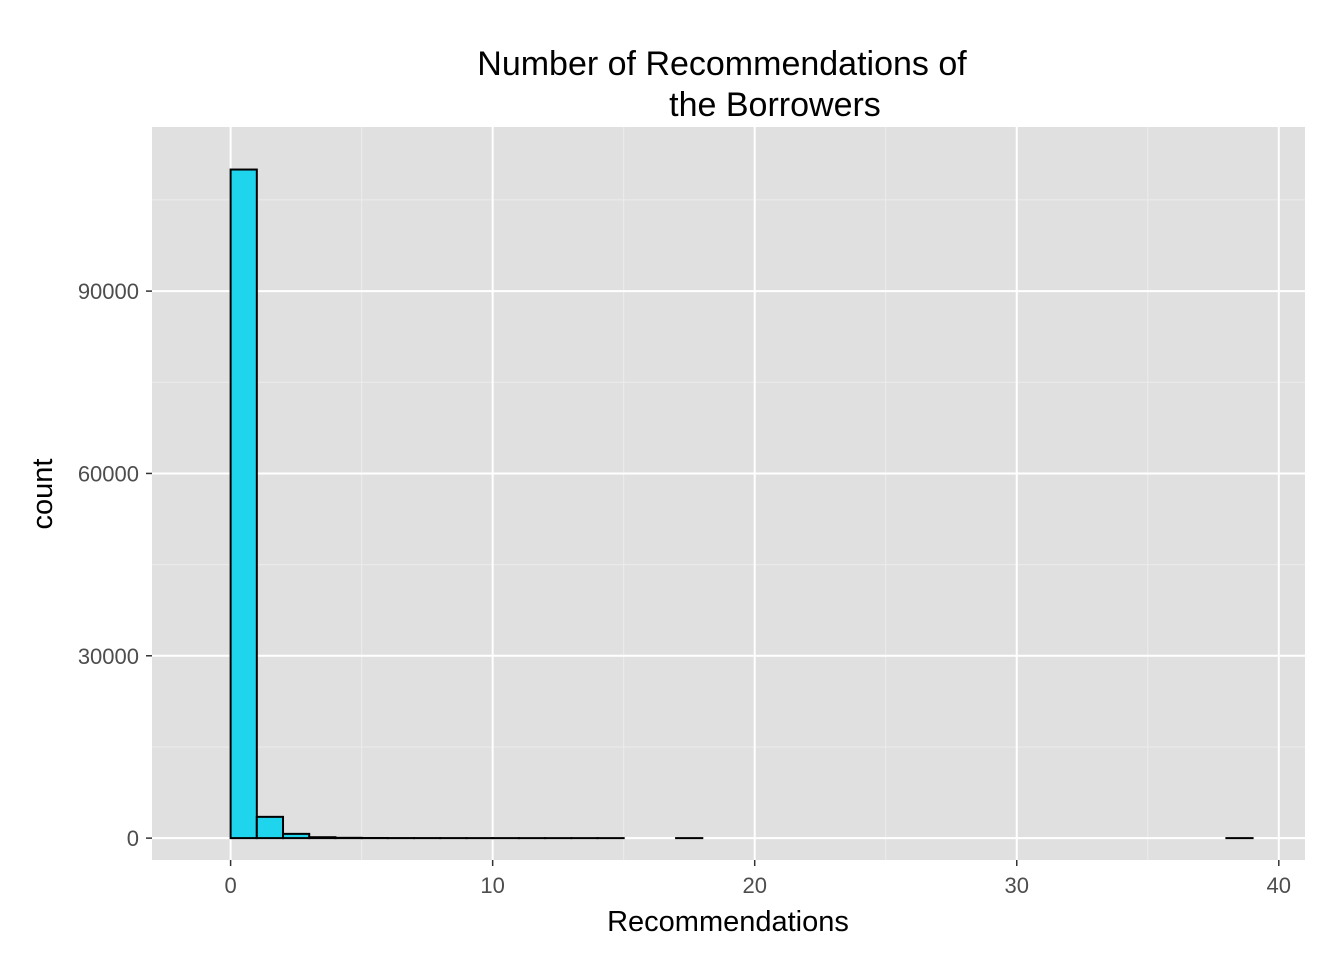  I want to click on y-tick-label: 90000, so click(108, 291).